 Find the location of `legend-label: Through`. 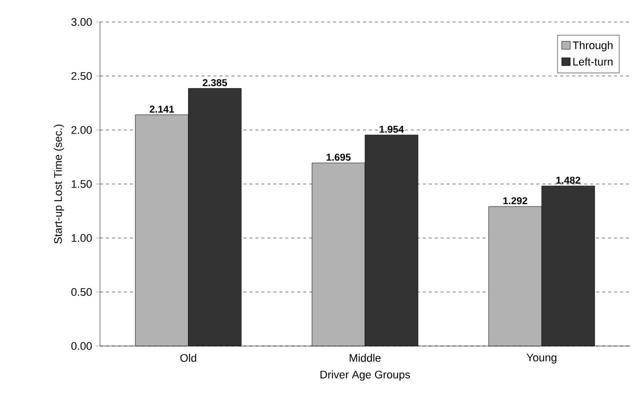

legend-label: Through is located at coordinates (592, 46).